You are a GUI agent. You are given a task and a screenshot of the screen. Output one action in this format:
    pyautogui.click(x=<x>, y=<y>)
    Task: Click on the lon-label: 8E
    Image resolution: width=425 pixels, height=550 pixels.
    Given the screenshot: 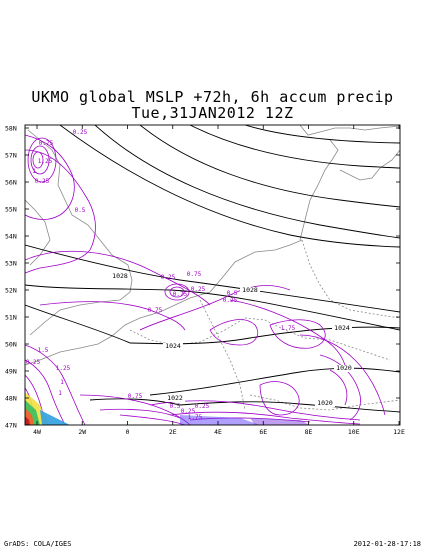 What is the action you would take?
    pyautogui.click(x=309, y=432)
    